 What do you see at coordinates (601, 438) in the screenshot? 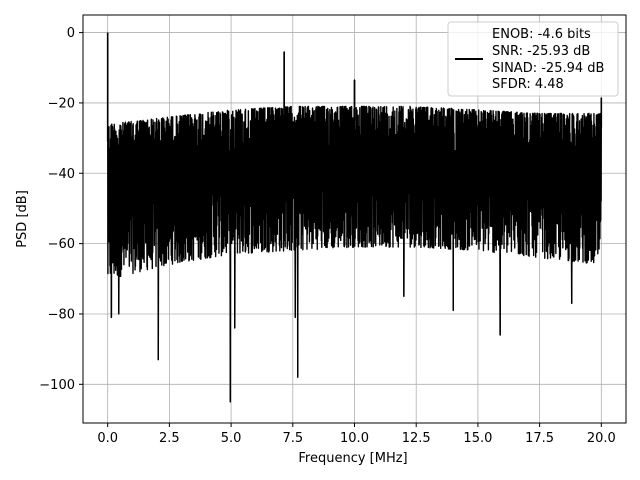
I see `x-tick-label: 20.0` at bounding box center [601, 438].